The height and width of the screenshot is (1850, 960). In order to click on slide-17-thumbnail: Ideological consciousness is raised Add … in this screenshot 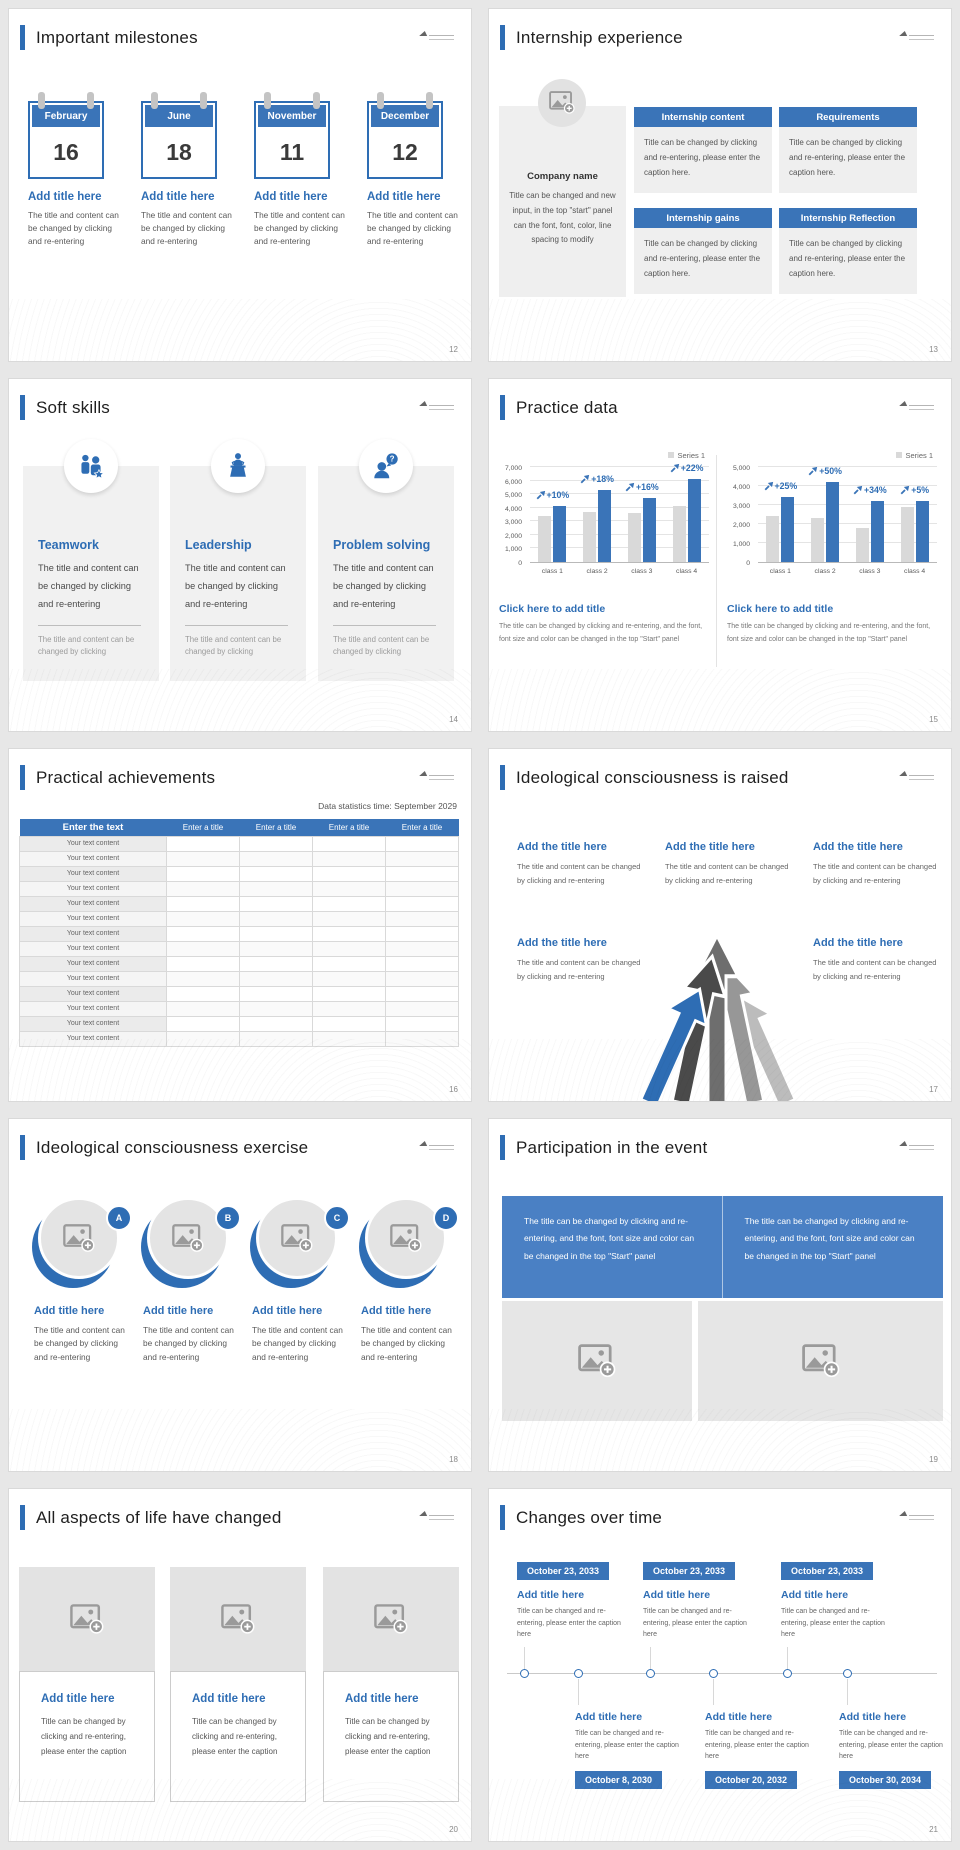, I will do `click(720, 925)`.